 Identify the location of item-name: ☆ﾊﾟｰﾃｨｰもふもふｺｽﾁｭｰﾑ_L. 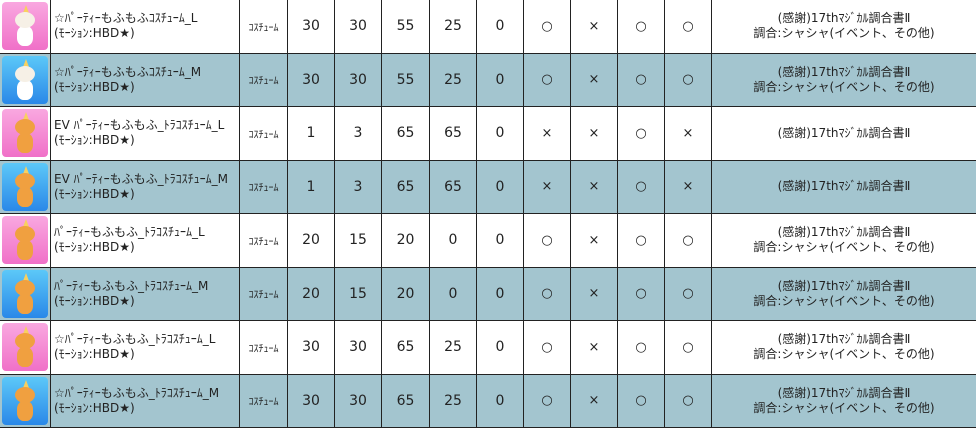
(126, 18).